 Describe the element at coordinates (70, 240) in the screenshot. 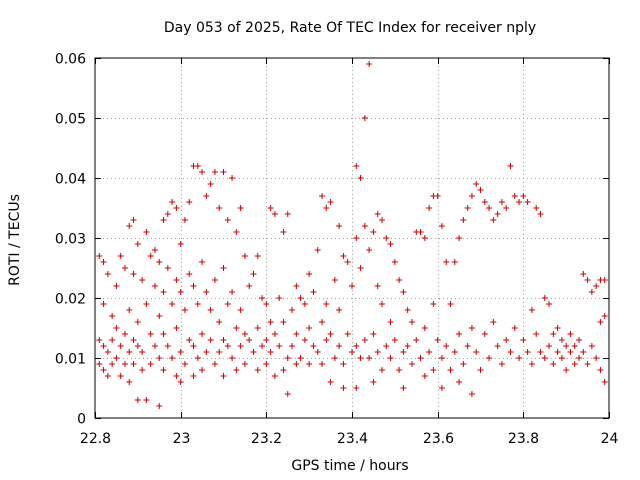

I see `y-tick-label: 0.03` at that location.